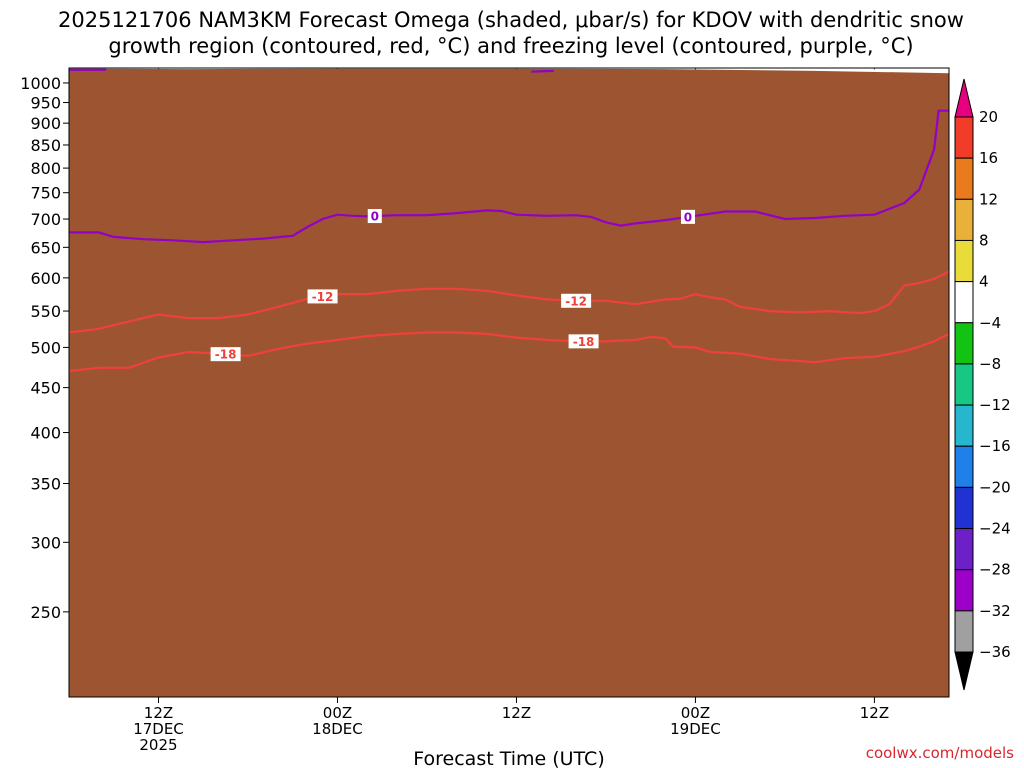 Image resolution: width=1024 pixels, height=768 pixels. What do you see at coordinates (45, 123) in the screenshot?
I see `y-tick-label: 900` at bounding box center [45, 123].